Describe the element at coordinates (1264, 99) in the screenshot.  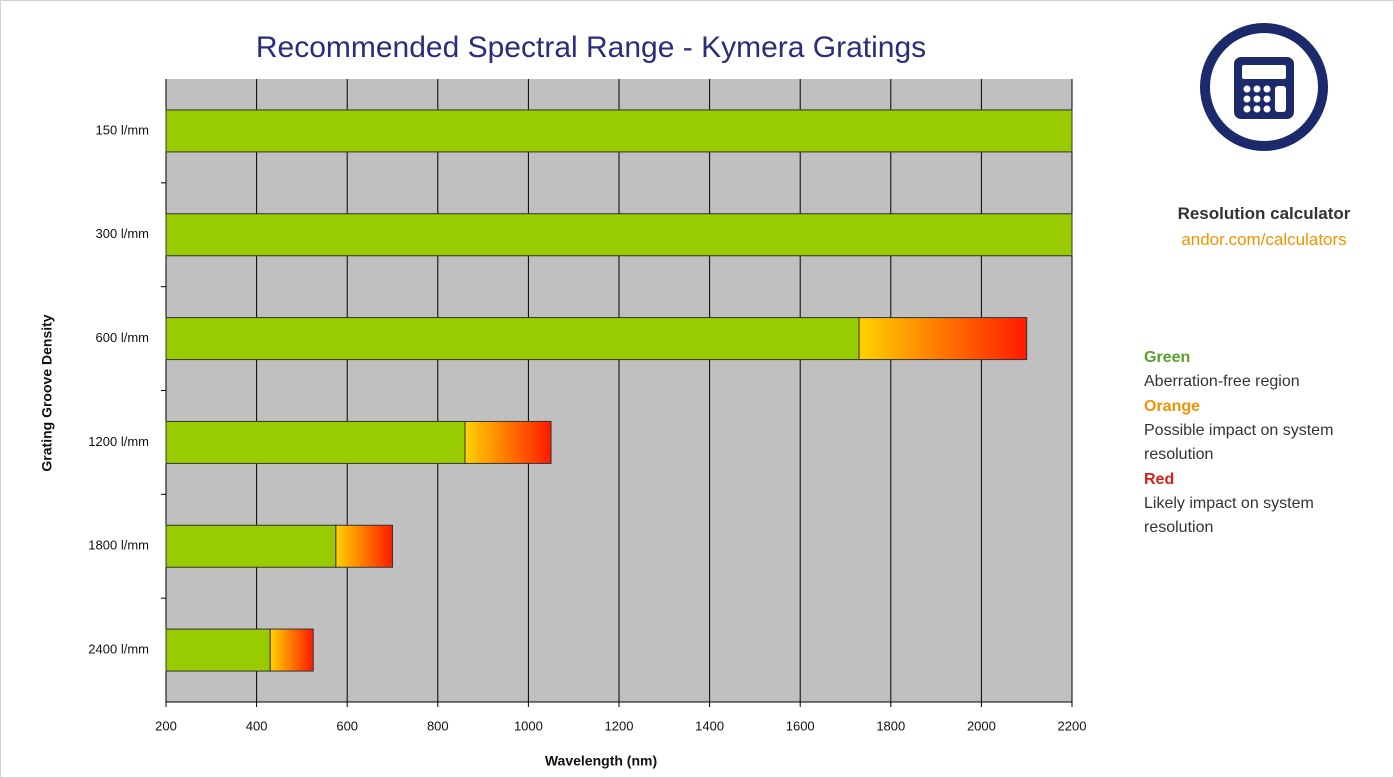
I see `icon-keys` at that location.